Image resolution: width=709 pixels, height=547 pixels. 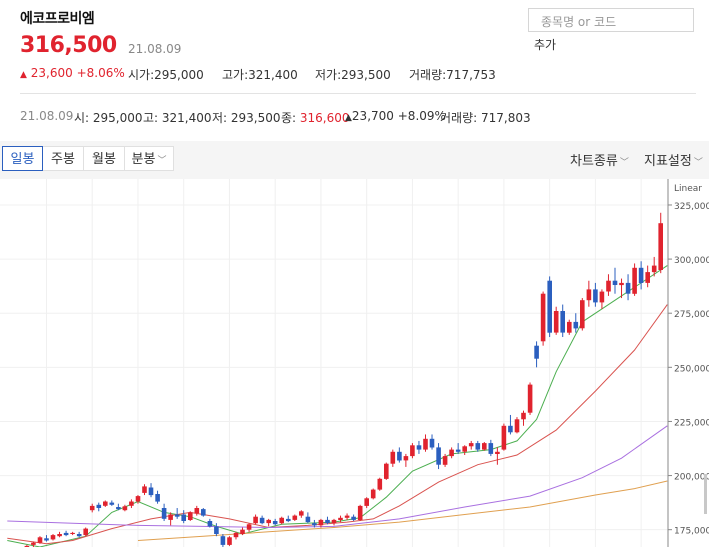 What do you see at coordinates (177, 118) in the screenshot?
I see `ohlc-high: 고: 321,400` at bounding box center [177, 118].